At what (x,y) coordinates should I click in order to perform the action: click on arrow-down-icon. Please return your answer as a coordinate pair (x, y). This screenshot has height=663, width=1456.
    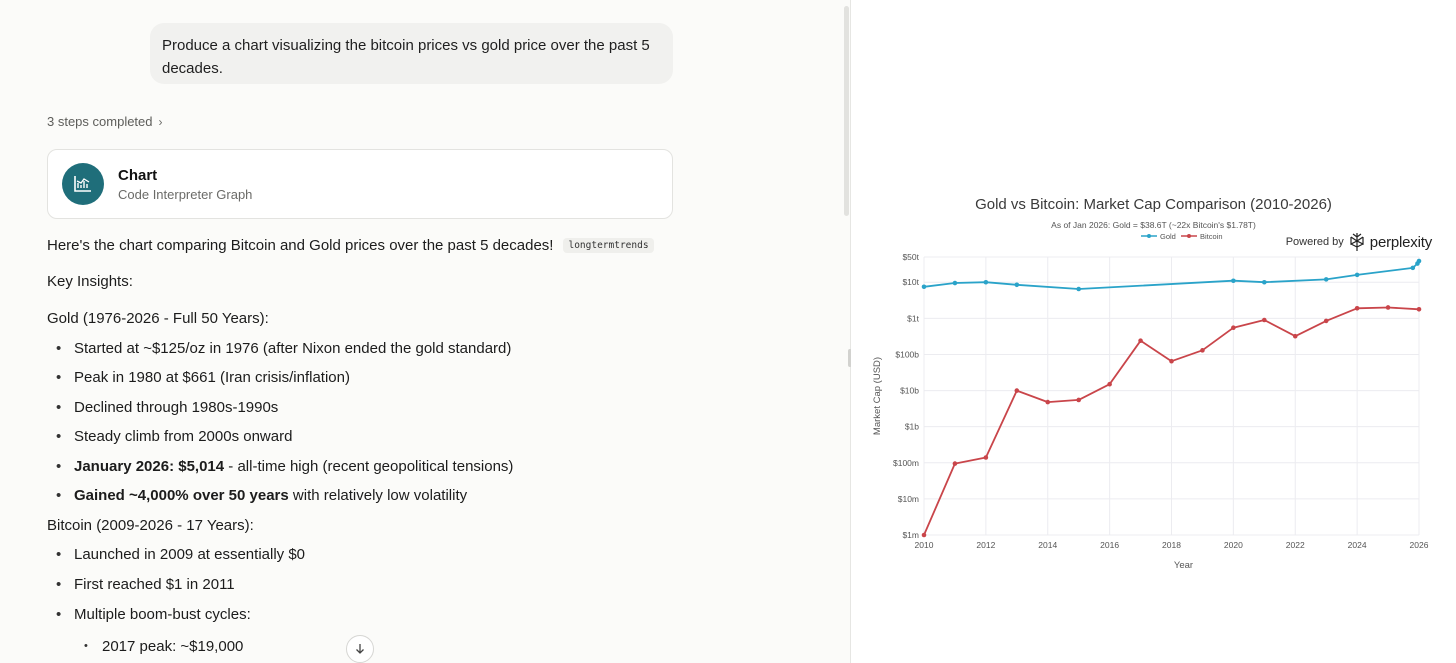
    Looking at the image, I should click on (360, 649).